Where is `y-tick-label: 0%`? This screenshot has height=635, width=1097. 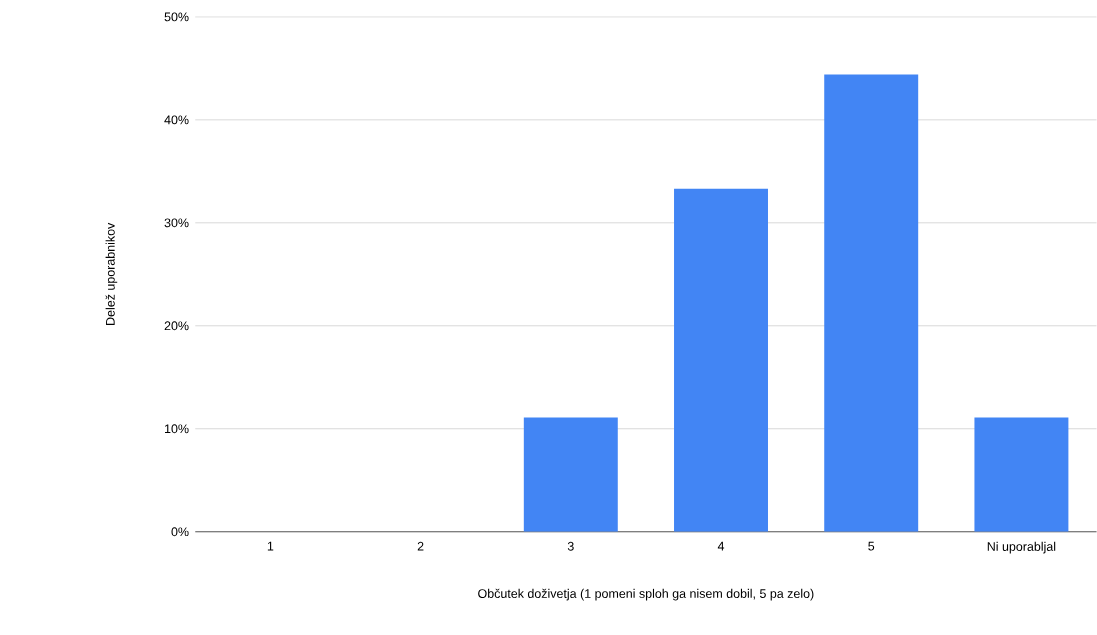 y-tick-label: 0% is located at coordinates (180, 532).